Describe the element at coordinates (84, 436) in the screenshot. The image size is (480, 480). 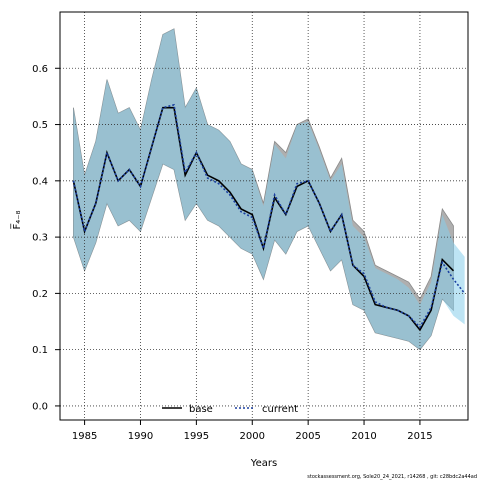
I see `x-tick-label: 1985` at that location.